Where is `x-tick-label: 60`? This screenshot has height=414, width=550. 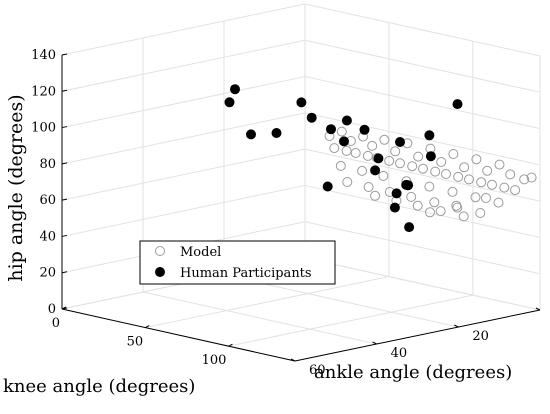 x-tick-label: 60 is located at coordinates (317, 370).